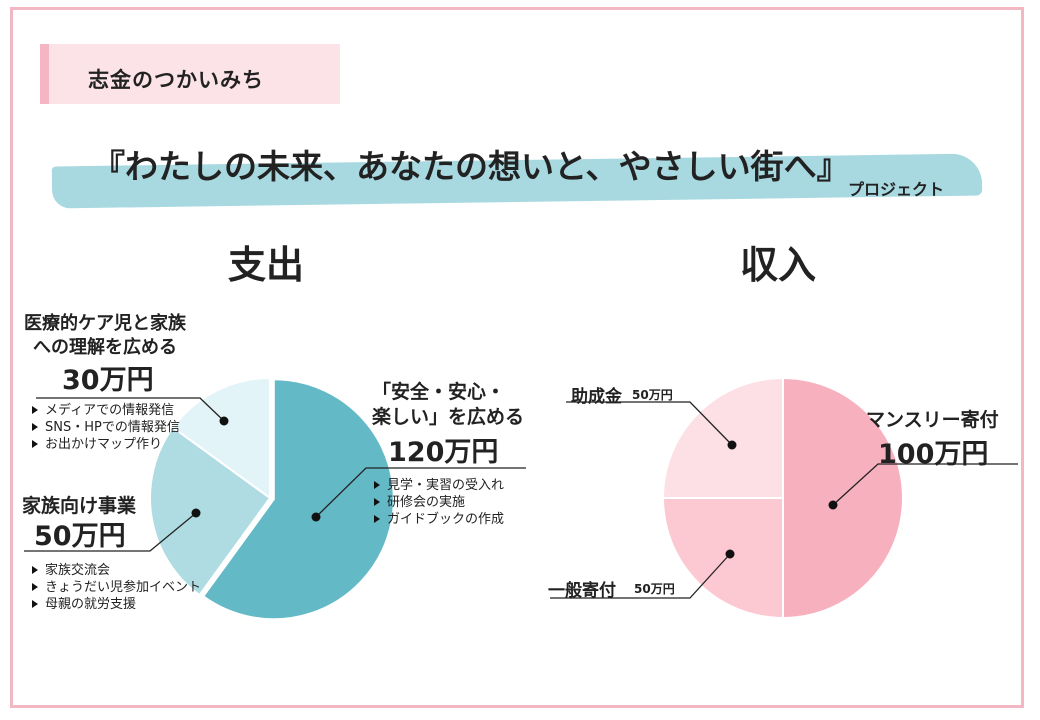 This screenshot has width=1040, height=720. I want to click on expense-safety-leader-line, so click(420, 492).